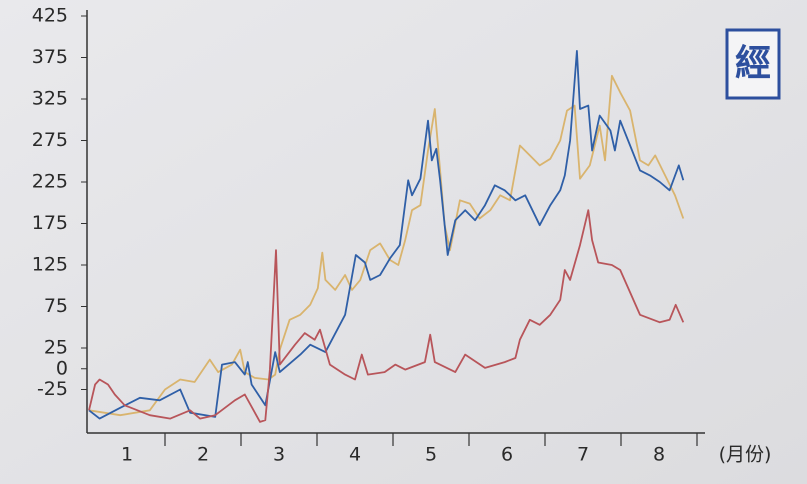 This screenshot has height=484, width=807. Describe the element at coordinates (583, 455) in the screenshot. I see `x-tick-label: 7` at that location.